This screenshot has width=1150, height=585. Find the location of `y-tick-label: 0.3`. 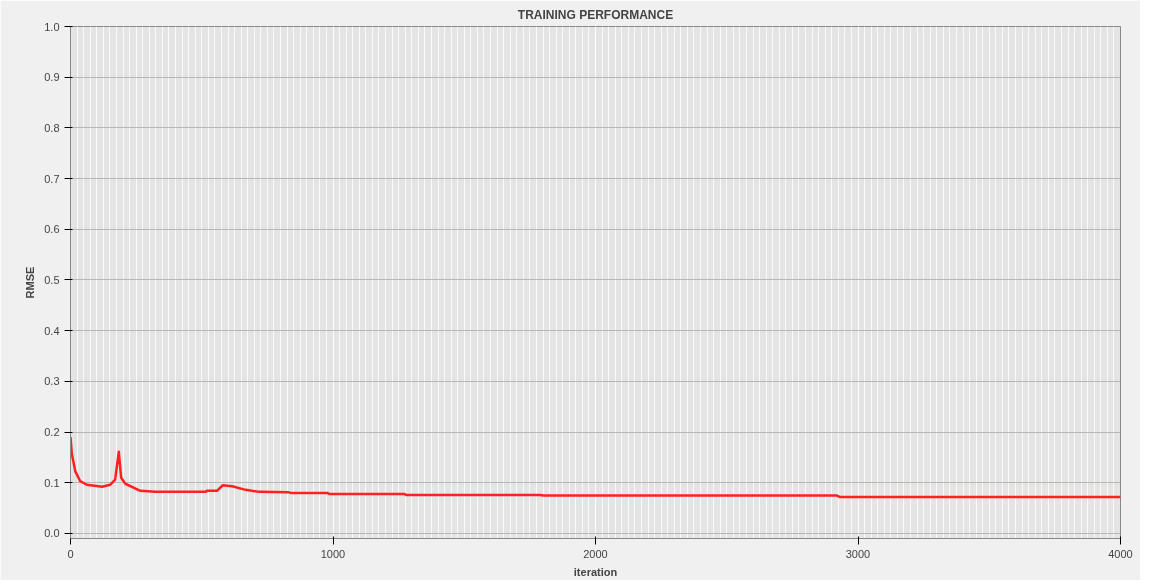

y-tick-label: 0.3 is located at coordinates (52, 381).